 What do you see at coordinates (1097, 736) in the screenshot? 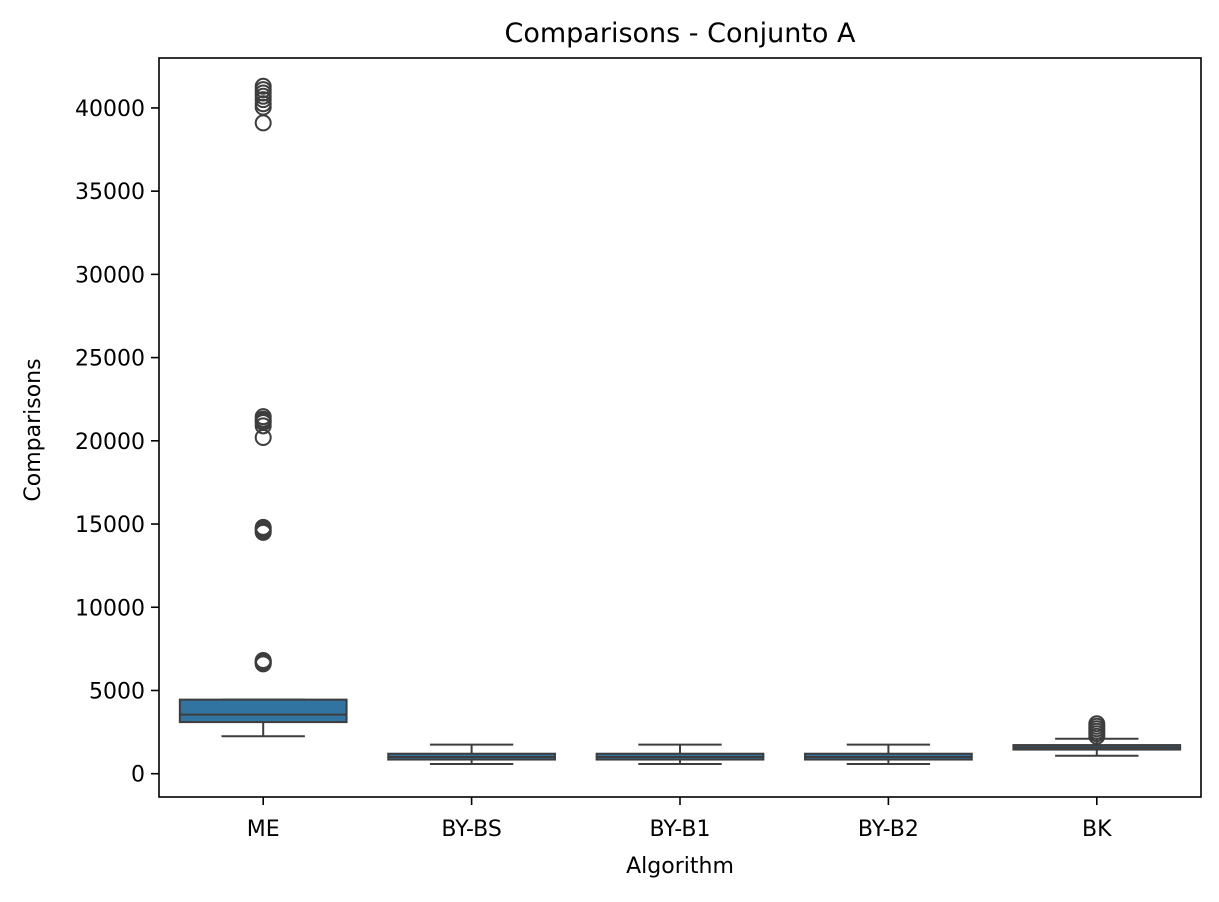
I see `box-group-bk` at bounding box center [1097, 736].